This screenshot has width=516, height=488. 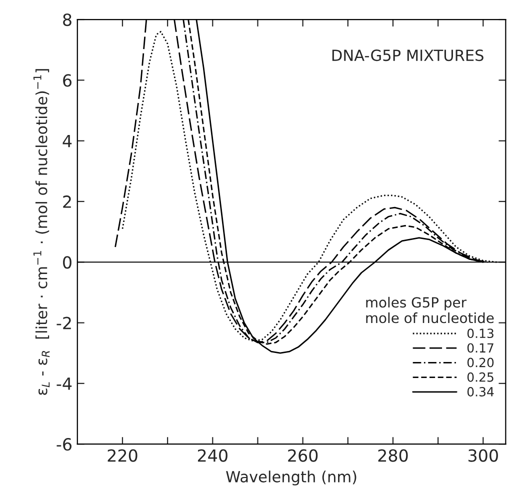 I want to click on y-tick-label: -4, so click(x=64, y=384).